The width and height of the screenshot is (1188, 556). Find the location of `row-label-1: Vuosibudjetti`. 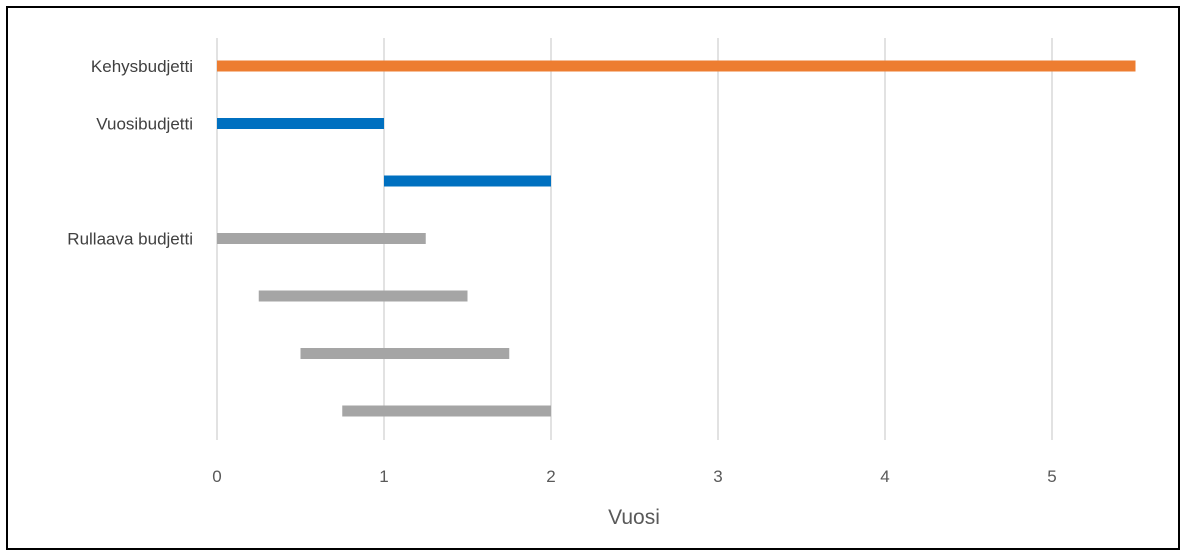

row-label-1: Vuosibudjetti is located at coordinates (144, 124).